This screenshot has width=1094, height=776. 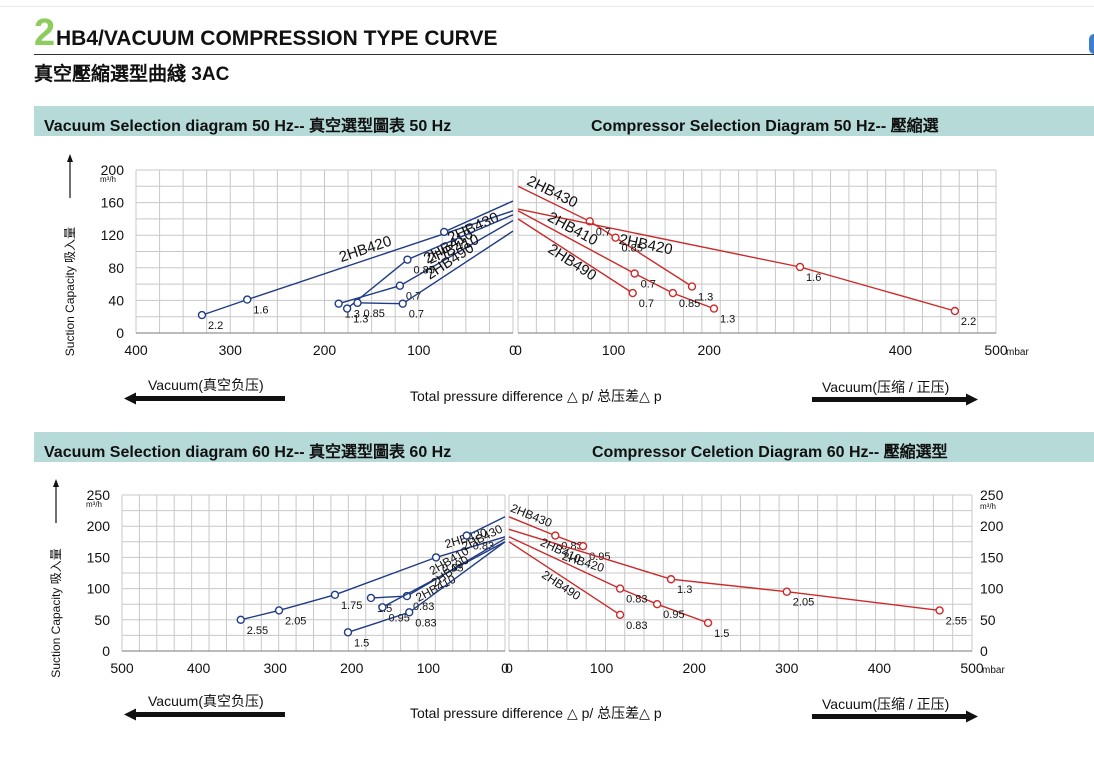 I want to click on data-point-label: 1.5, so click(x=721, y=634).